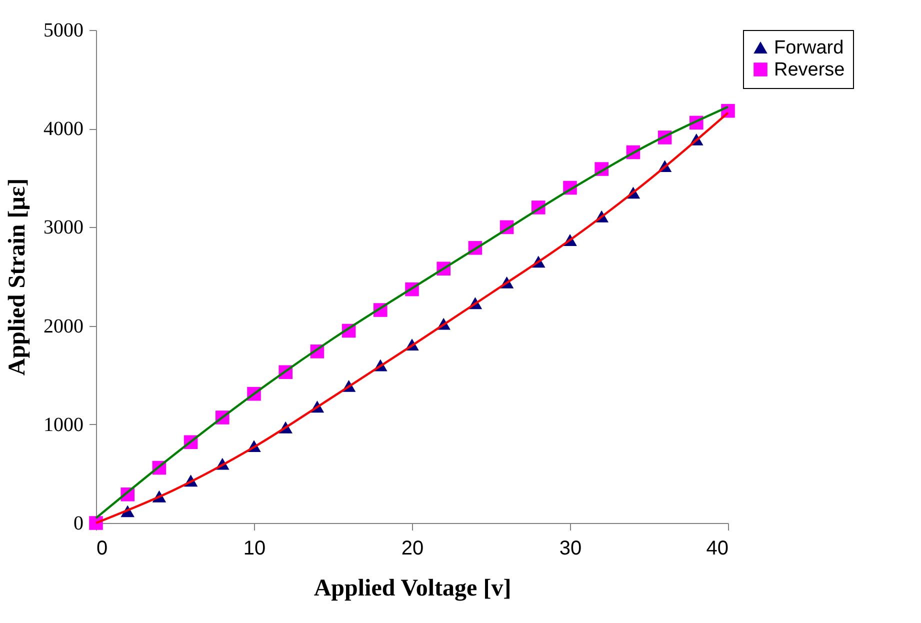  Describe the element at coordinates (102, 549) in the screenshot. I see `x-tick-label: 0` at that location.